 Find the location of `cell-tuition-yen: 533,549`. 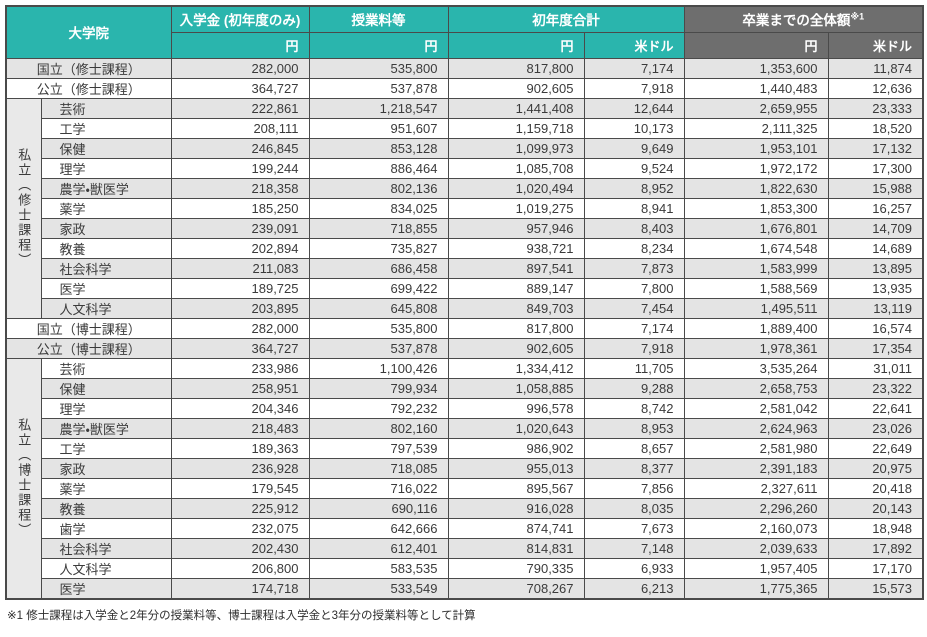

cell-tuition-yen: 533,549 is located at coordinates (378, 588).